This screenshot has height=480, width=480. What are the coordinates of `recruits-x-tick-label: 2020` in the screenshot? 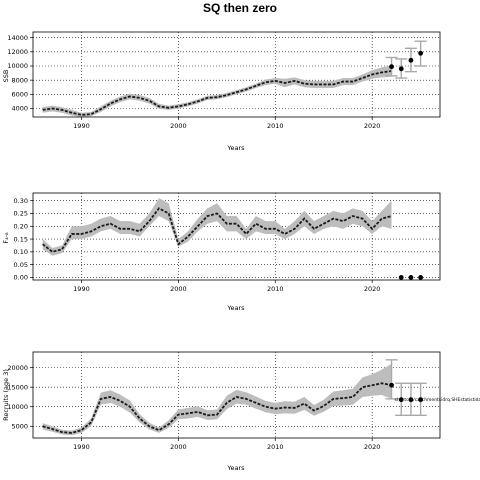 It's located at (372, 447).